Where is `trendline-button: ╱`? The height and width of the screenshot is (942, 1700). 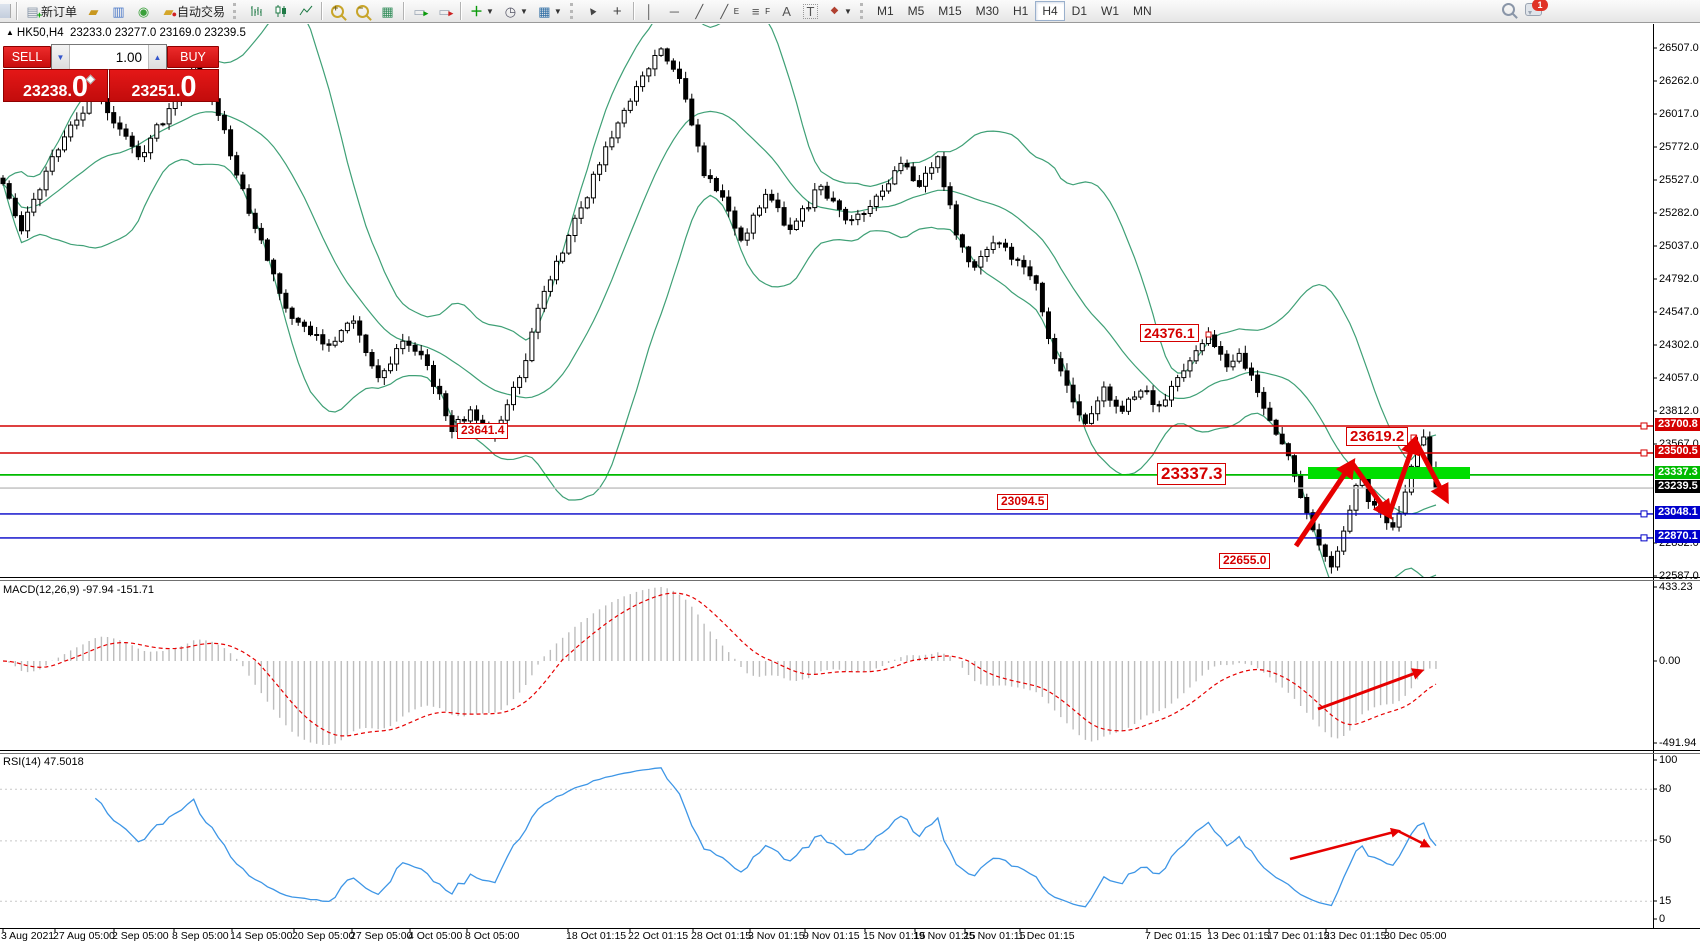 trendline-button: ╱ is located at coordinates (699, 11).